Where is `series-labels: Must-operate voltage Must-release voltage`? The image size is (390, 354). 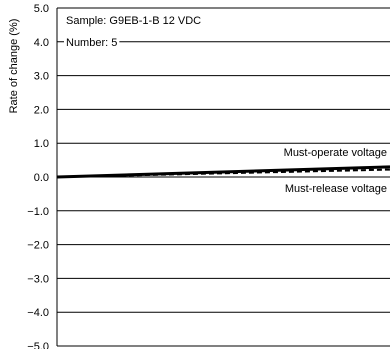
series-labels: Must-operate voltage Must-release voltage is located at coordinates (335, 171).